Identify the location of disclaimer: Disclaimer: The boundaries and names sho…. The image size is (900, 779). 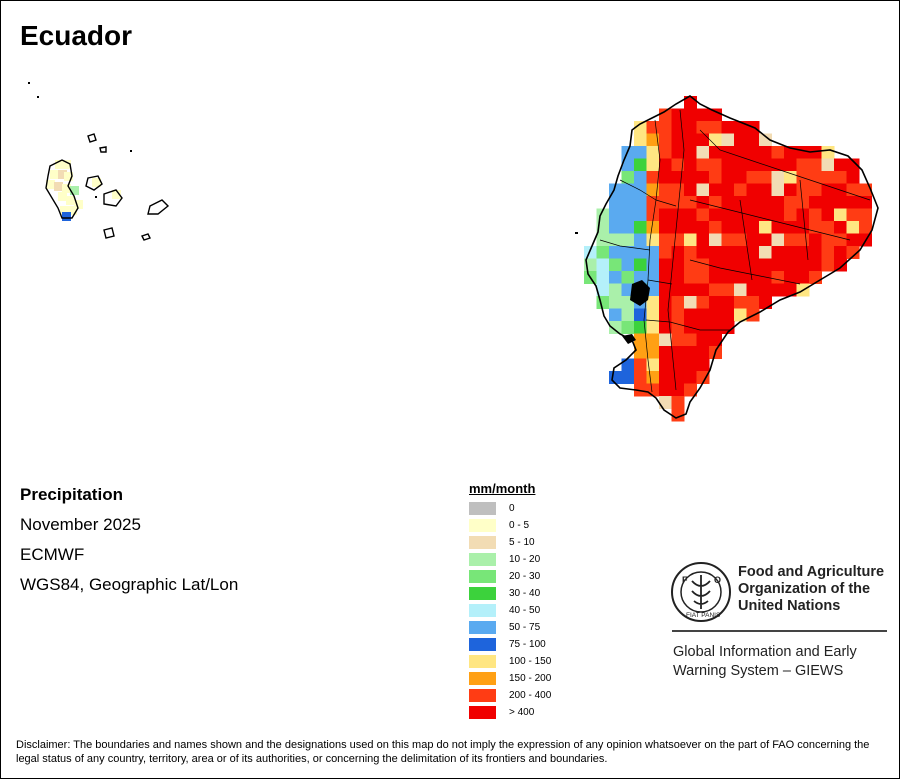
(443, 752).